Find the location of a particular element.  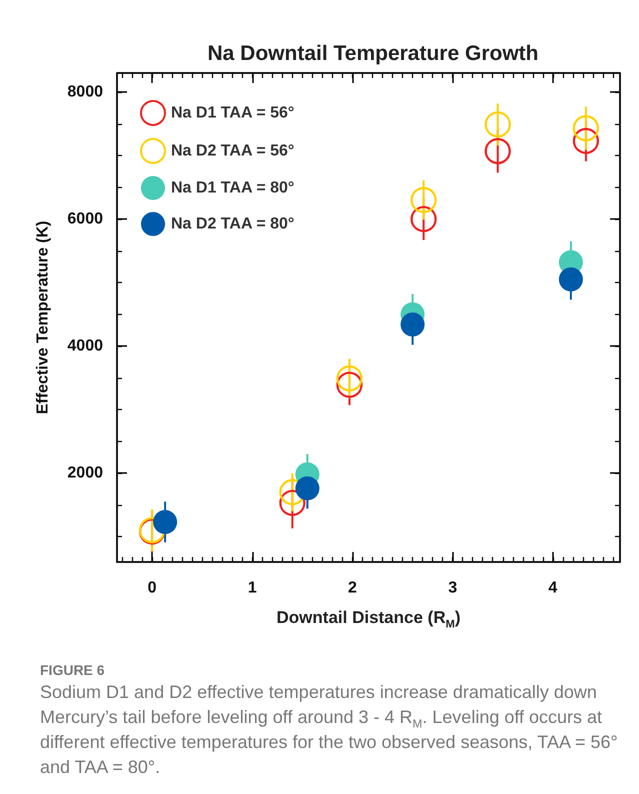

x-tick-label: 1 is located at coordinates (252, 588).